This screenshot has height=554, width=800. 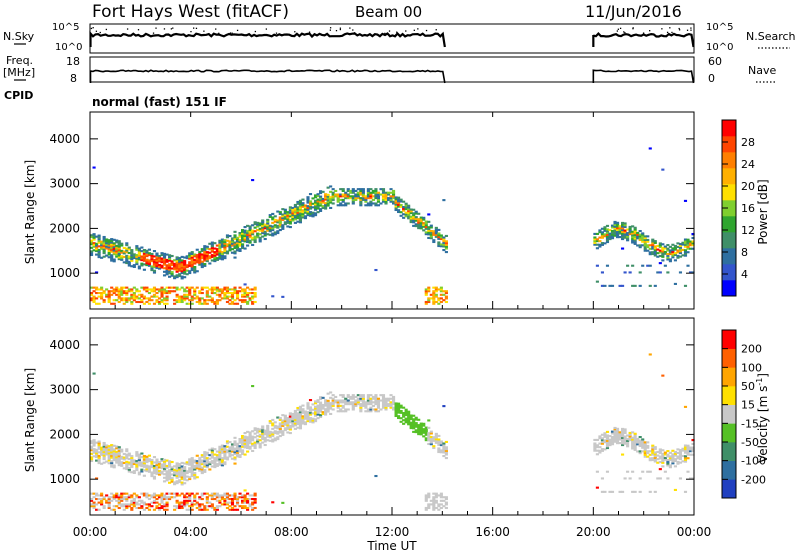 I want to click on freq-panel, so click(x=392, y=69).